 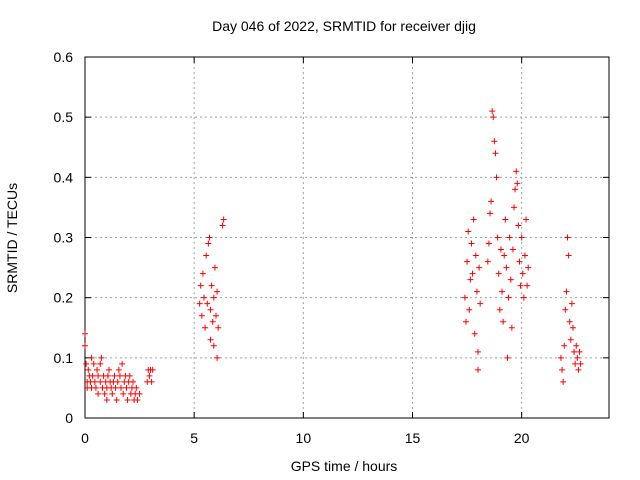 What do you see at coordinates (64, 57) in the screenshot?
I see `y-tick-label: 0.6` at bounding box center [64, 57].